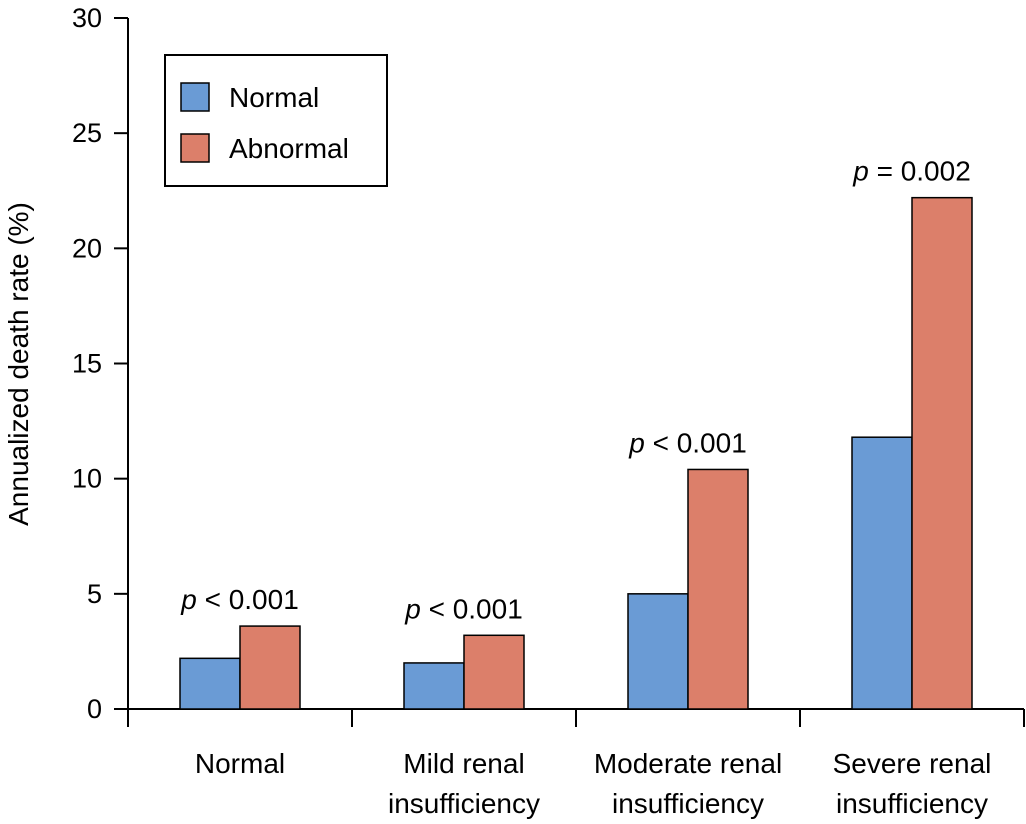  Describe the element at coordinates (18, 364) in the screenshot. I see `y-axis-title: Annualized death rate (%)` at that location.